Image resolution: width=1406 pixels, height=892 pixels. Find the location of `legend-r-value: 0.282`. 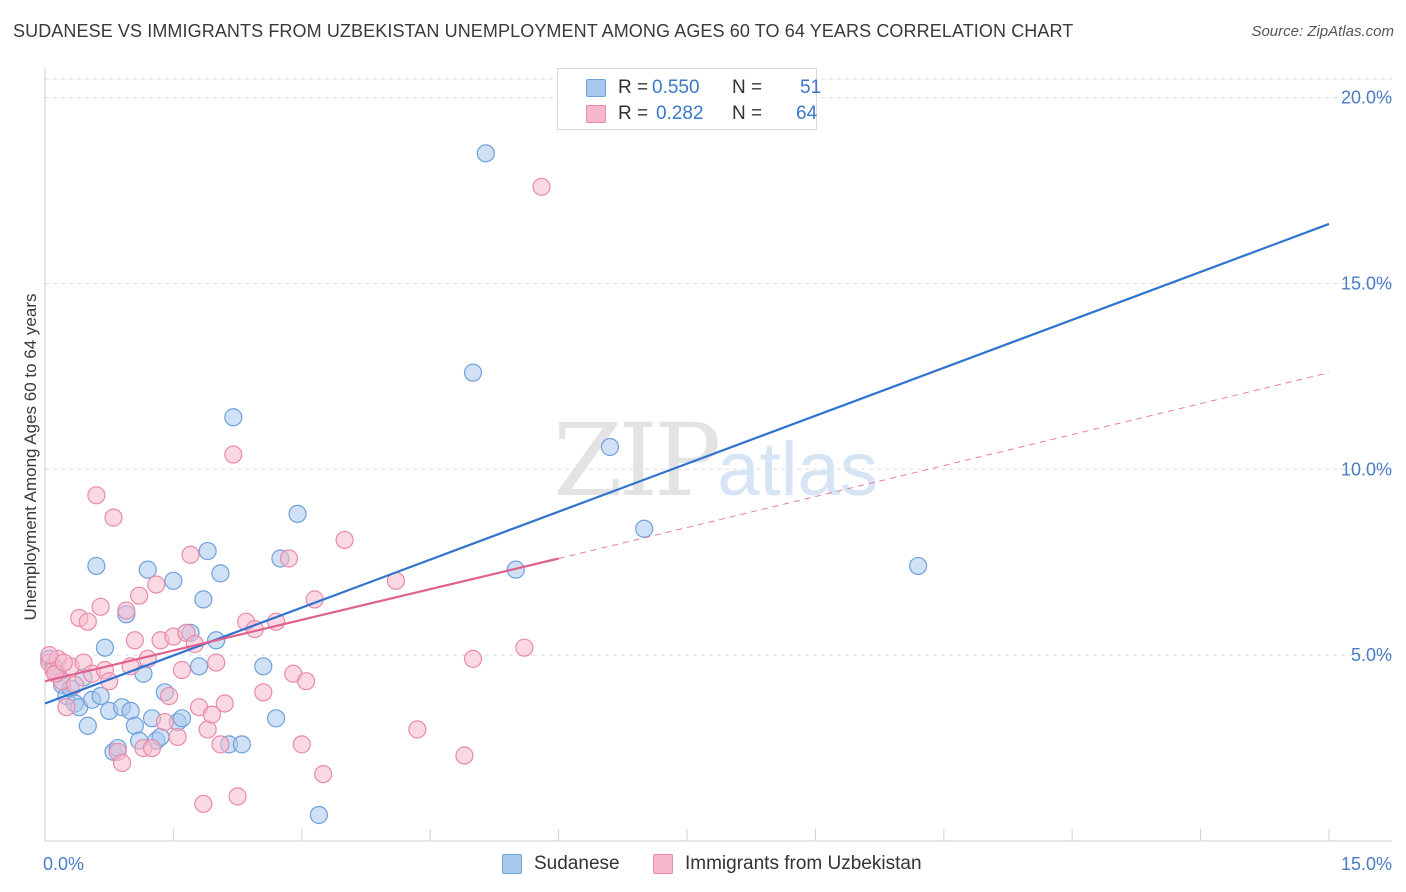

legend-r-value: 0.282 is located at coordinates (680, 113).